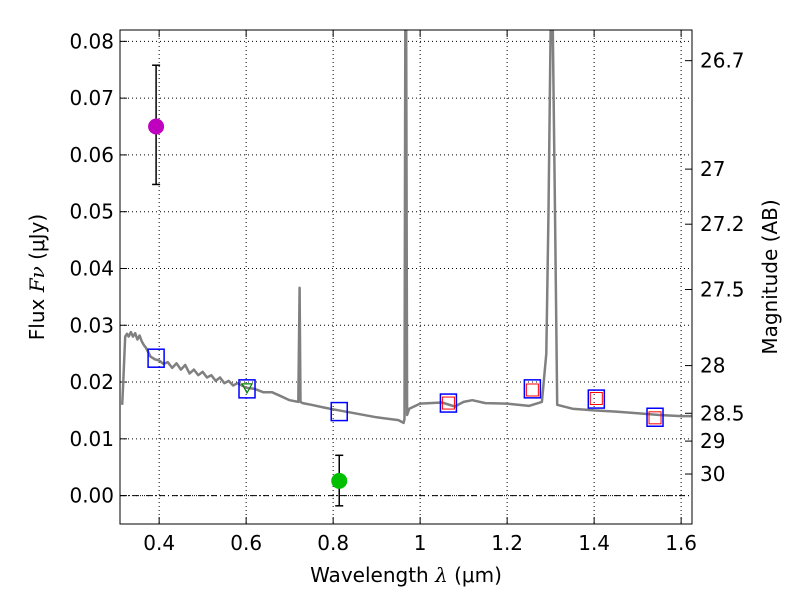 The image size is (800, 600). I want to click on magnitude-tick-label: 28.5, so click(722, 413).